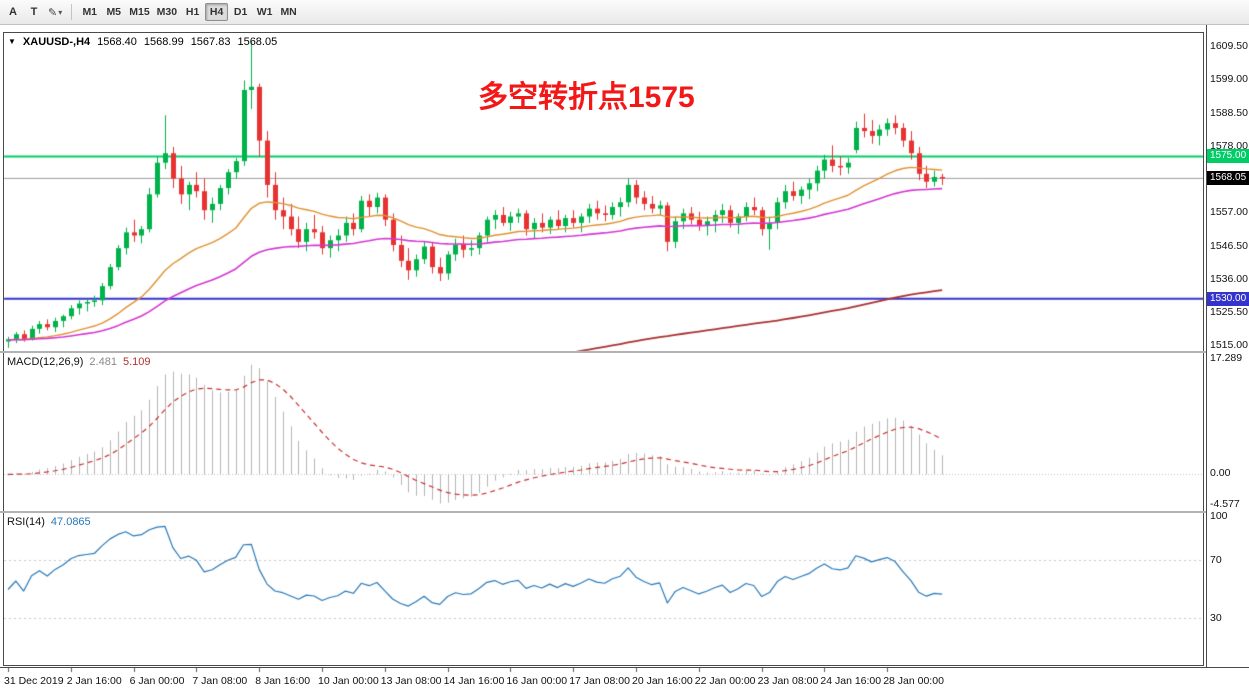  I want to click on toolbar-separator, so click(72, 12).